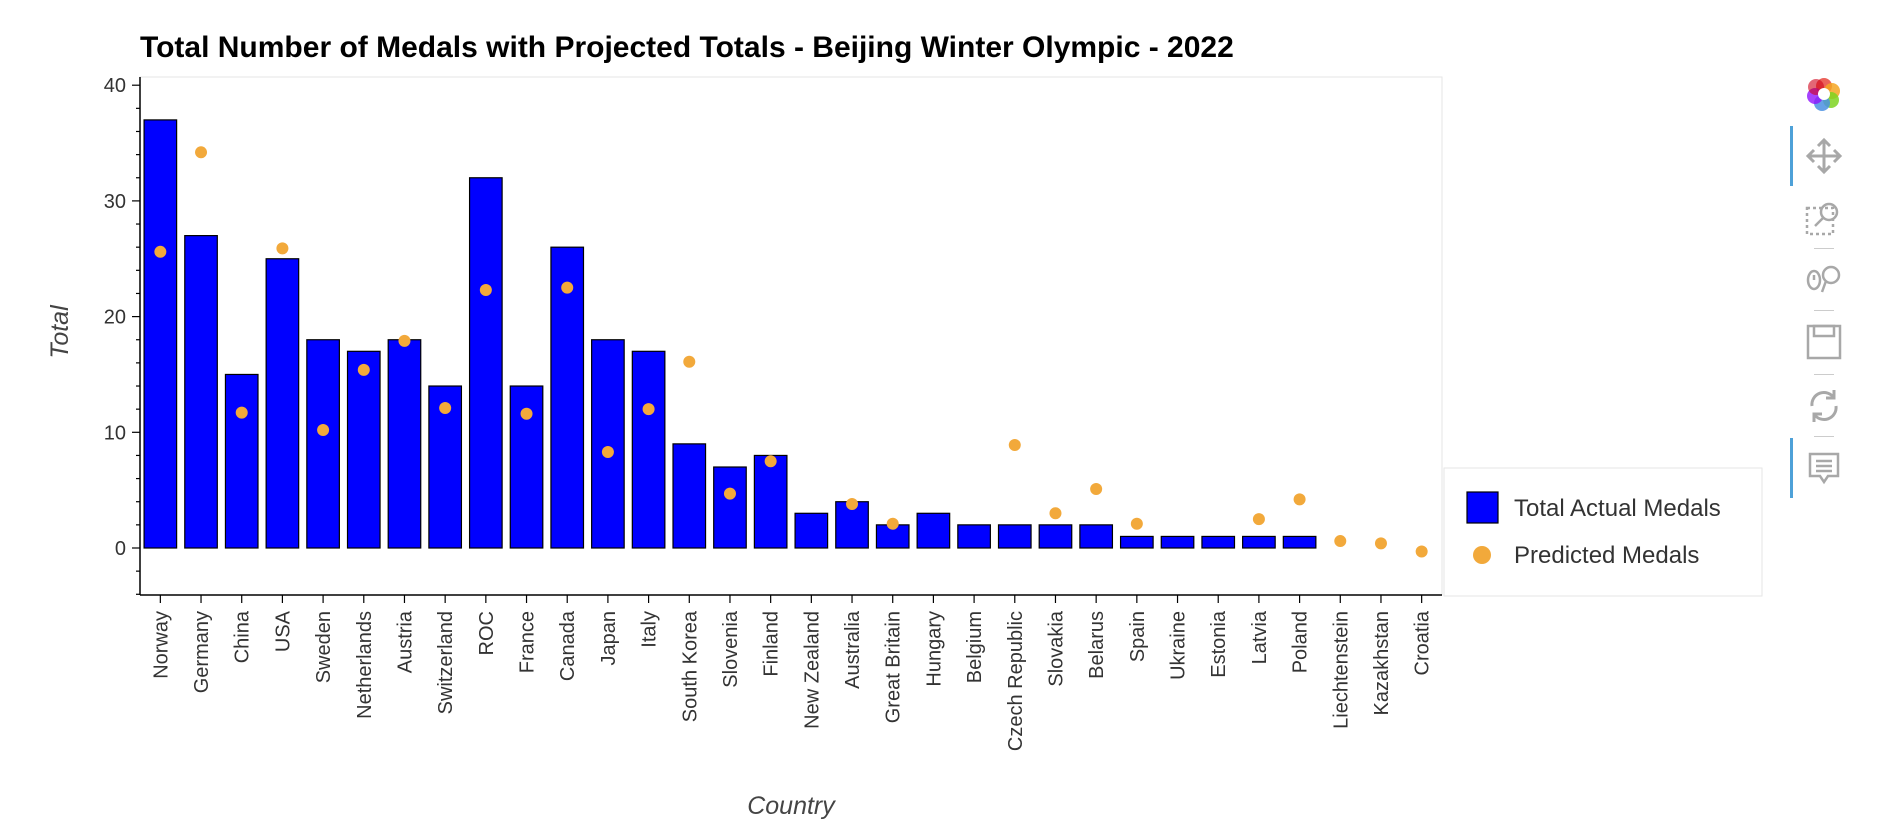 The width and height of the screenshot is (1886, 838). What do you see at coordinates (975, 647) in the screenshot?
I see `x-tick-label: Belgium` at bounding box center [975, 647].